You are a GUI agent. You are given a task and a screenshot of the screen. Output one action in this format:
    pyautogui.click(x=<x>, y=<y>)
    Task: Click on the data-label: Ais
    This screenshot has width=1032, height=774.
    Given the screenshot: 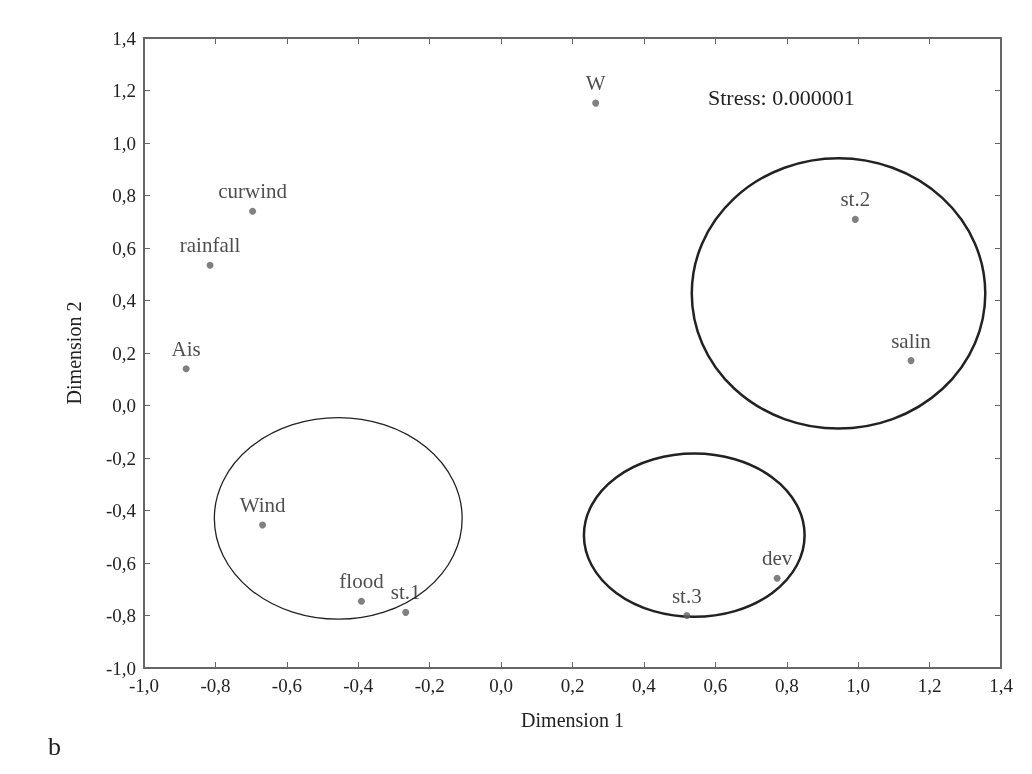 What is the action you would take?
    pyautogui.click(x=186, y=348)
    